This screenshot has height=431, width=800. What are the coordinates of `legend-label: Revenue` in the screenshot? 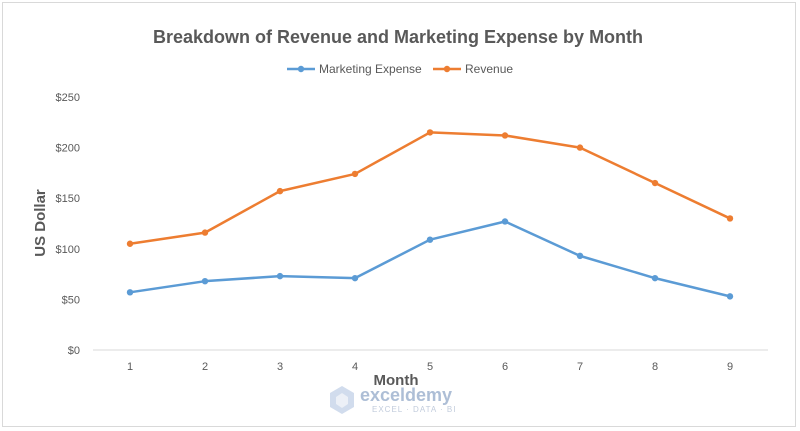 It's located at (489, 69).